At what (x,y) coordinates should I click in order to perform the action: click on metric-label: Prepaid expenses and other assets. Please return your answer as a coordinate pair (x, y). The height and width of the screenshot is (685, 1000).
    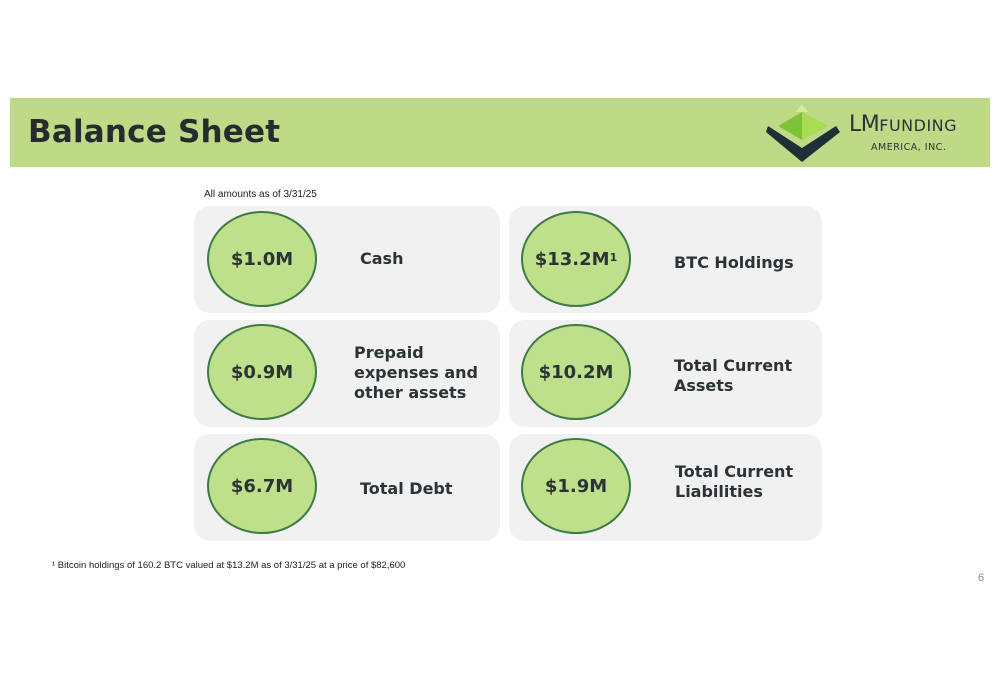
    Looking at the image, I should click on (416, 372).